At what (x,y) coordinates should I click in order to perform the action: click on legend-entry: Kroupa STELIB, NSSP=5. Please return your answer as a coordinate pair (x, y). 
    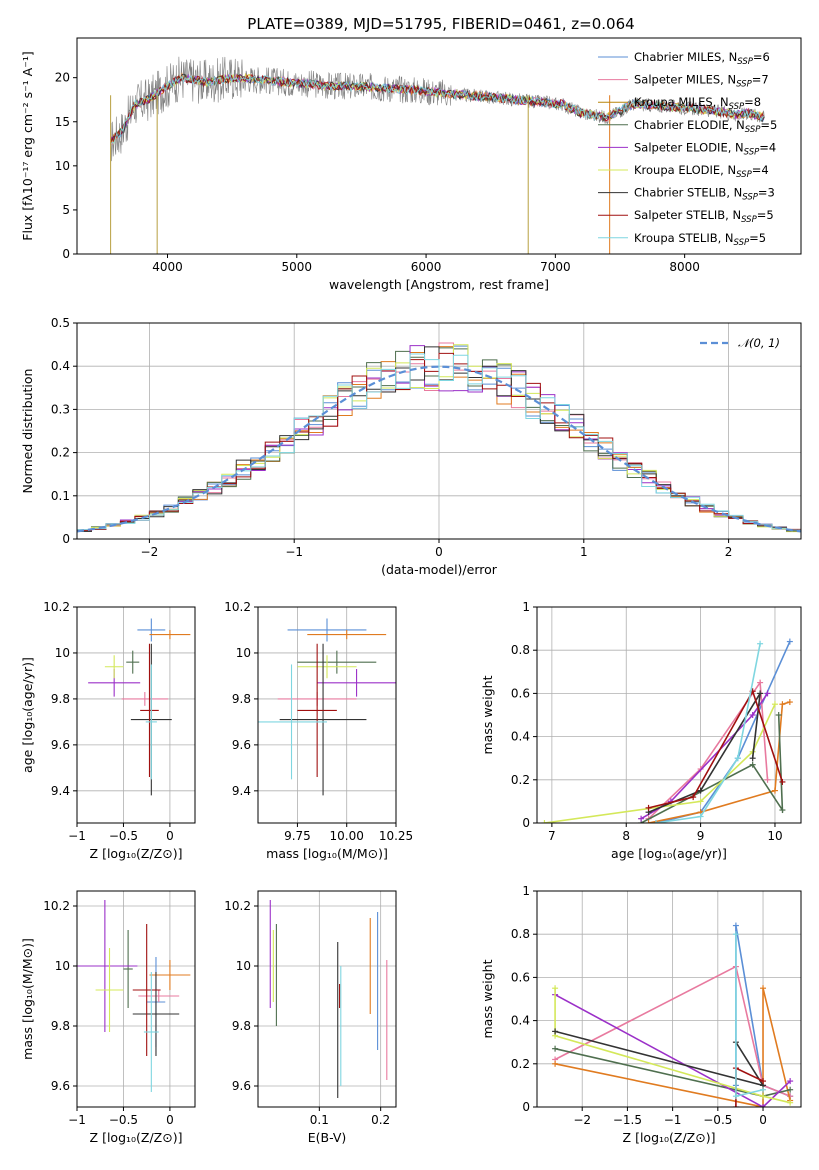
    Looking at the image, I should click on (700, 239).